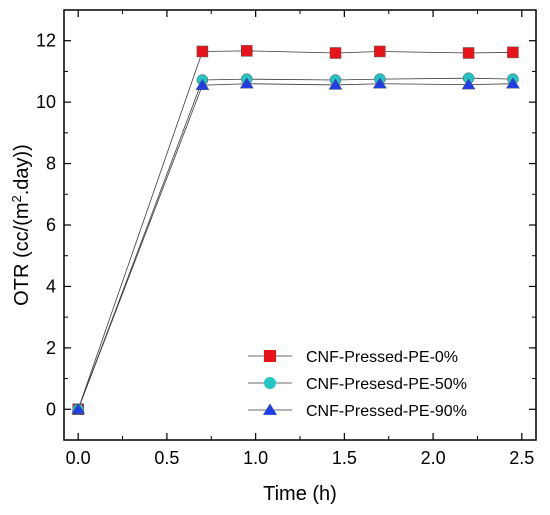 This screenshot has height=515, width=550. Describe the element at coordinates (300, 494) in the screenshot. I see `x-axis-label: Time (h)` at that location.